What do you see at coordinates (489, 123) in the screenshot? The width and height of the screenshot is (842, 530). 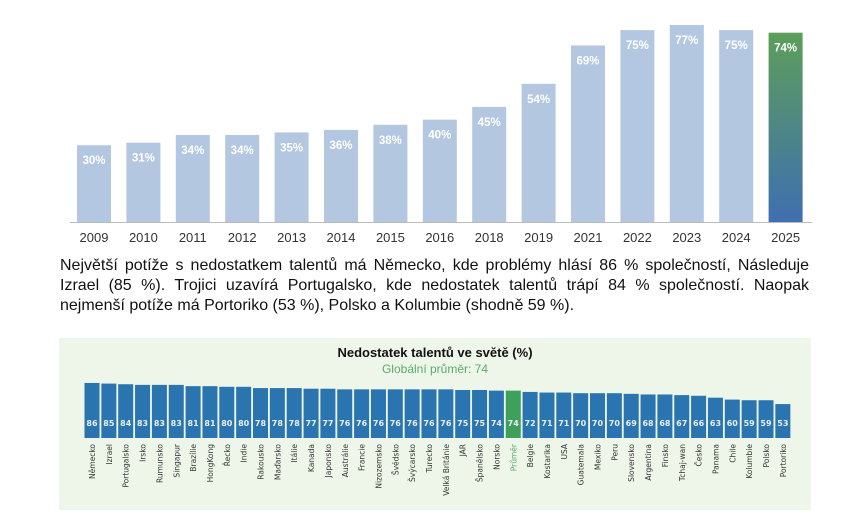 I see `data-label: 45%` at bounding box center [489, 123].